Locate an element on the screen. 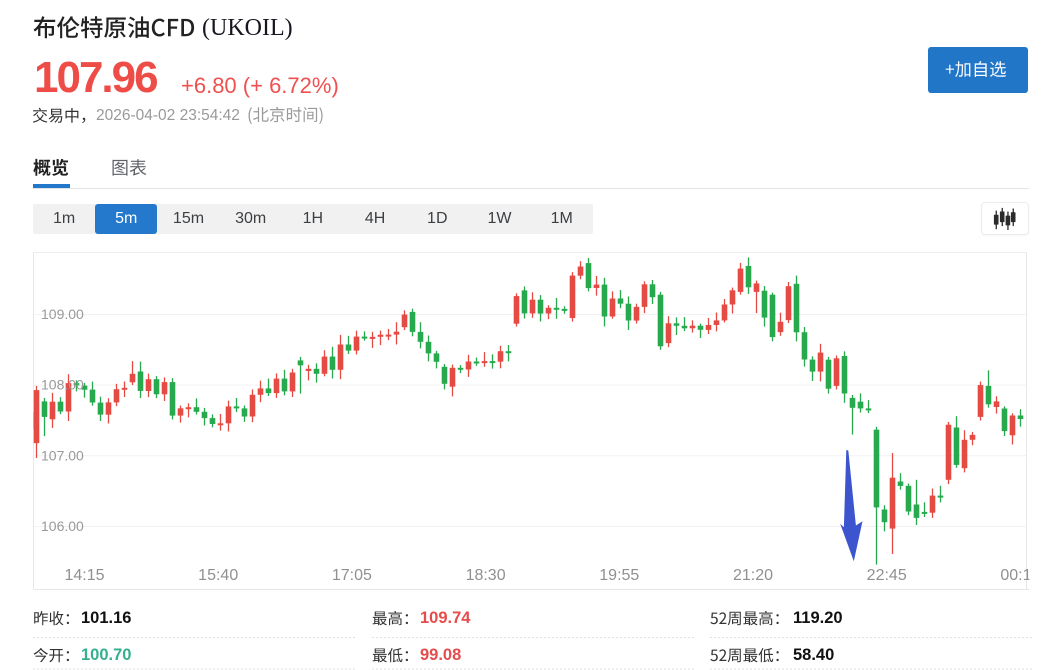  svg-text: 15:40 is located at coordinates (218, 575).